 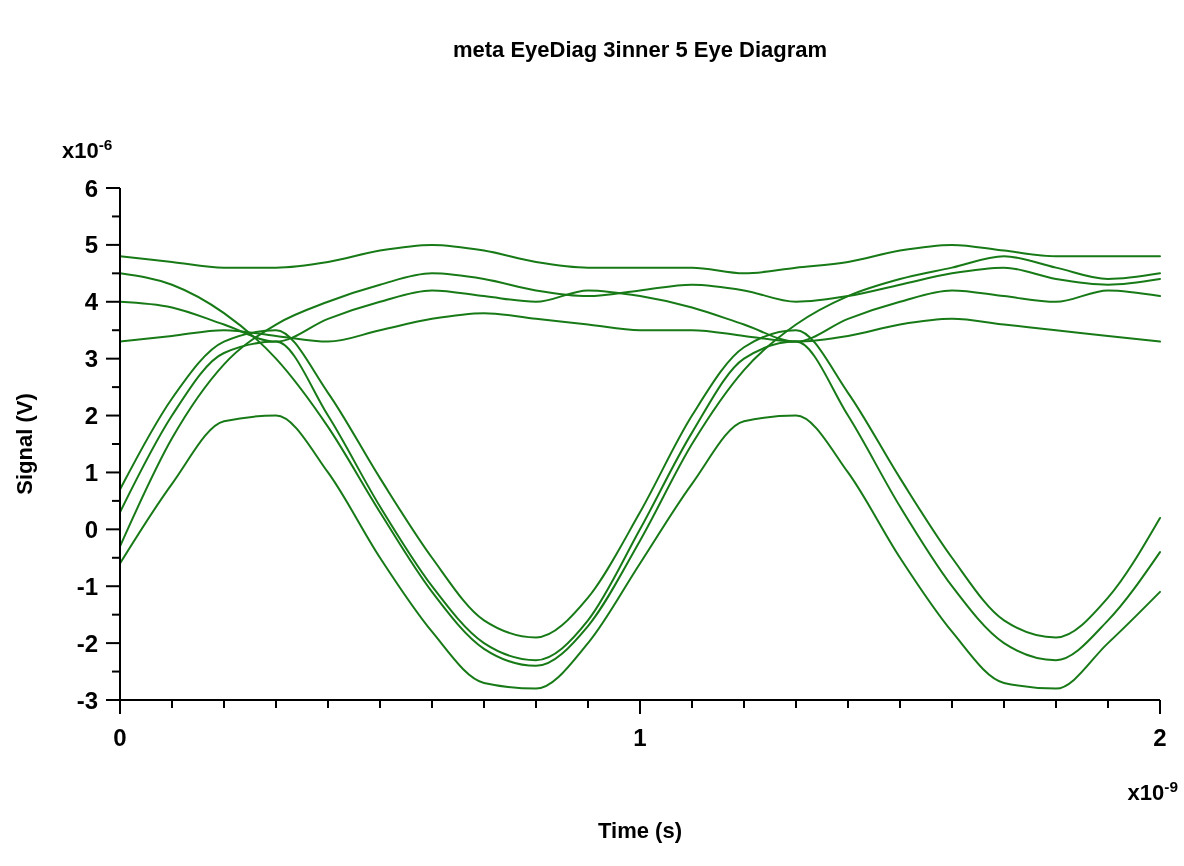 What do you see at coordinates (87, 586) in the screenshot?
I see `y-tick-label: -1` at bounding box center [87, 586].